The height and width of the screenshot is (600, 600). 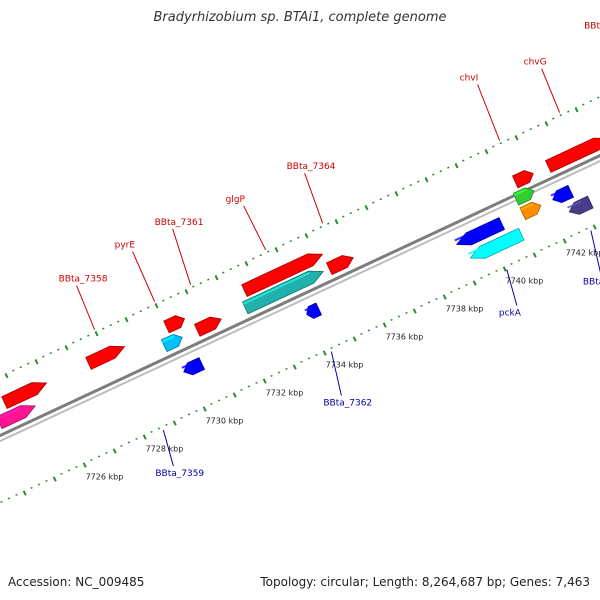 I want to click on gene-label-reverse: BBta_7362, so click(x=347, y=404).